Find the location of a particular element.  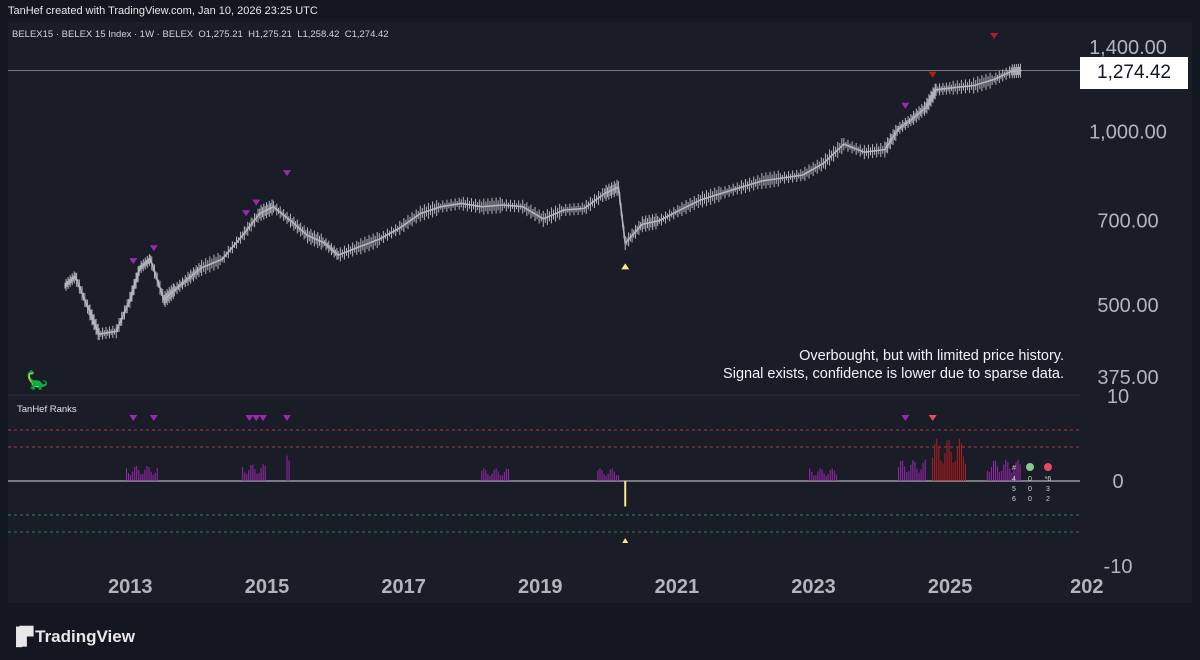

legend-low: L1,258.42 is located at coordinates (318, 34).